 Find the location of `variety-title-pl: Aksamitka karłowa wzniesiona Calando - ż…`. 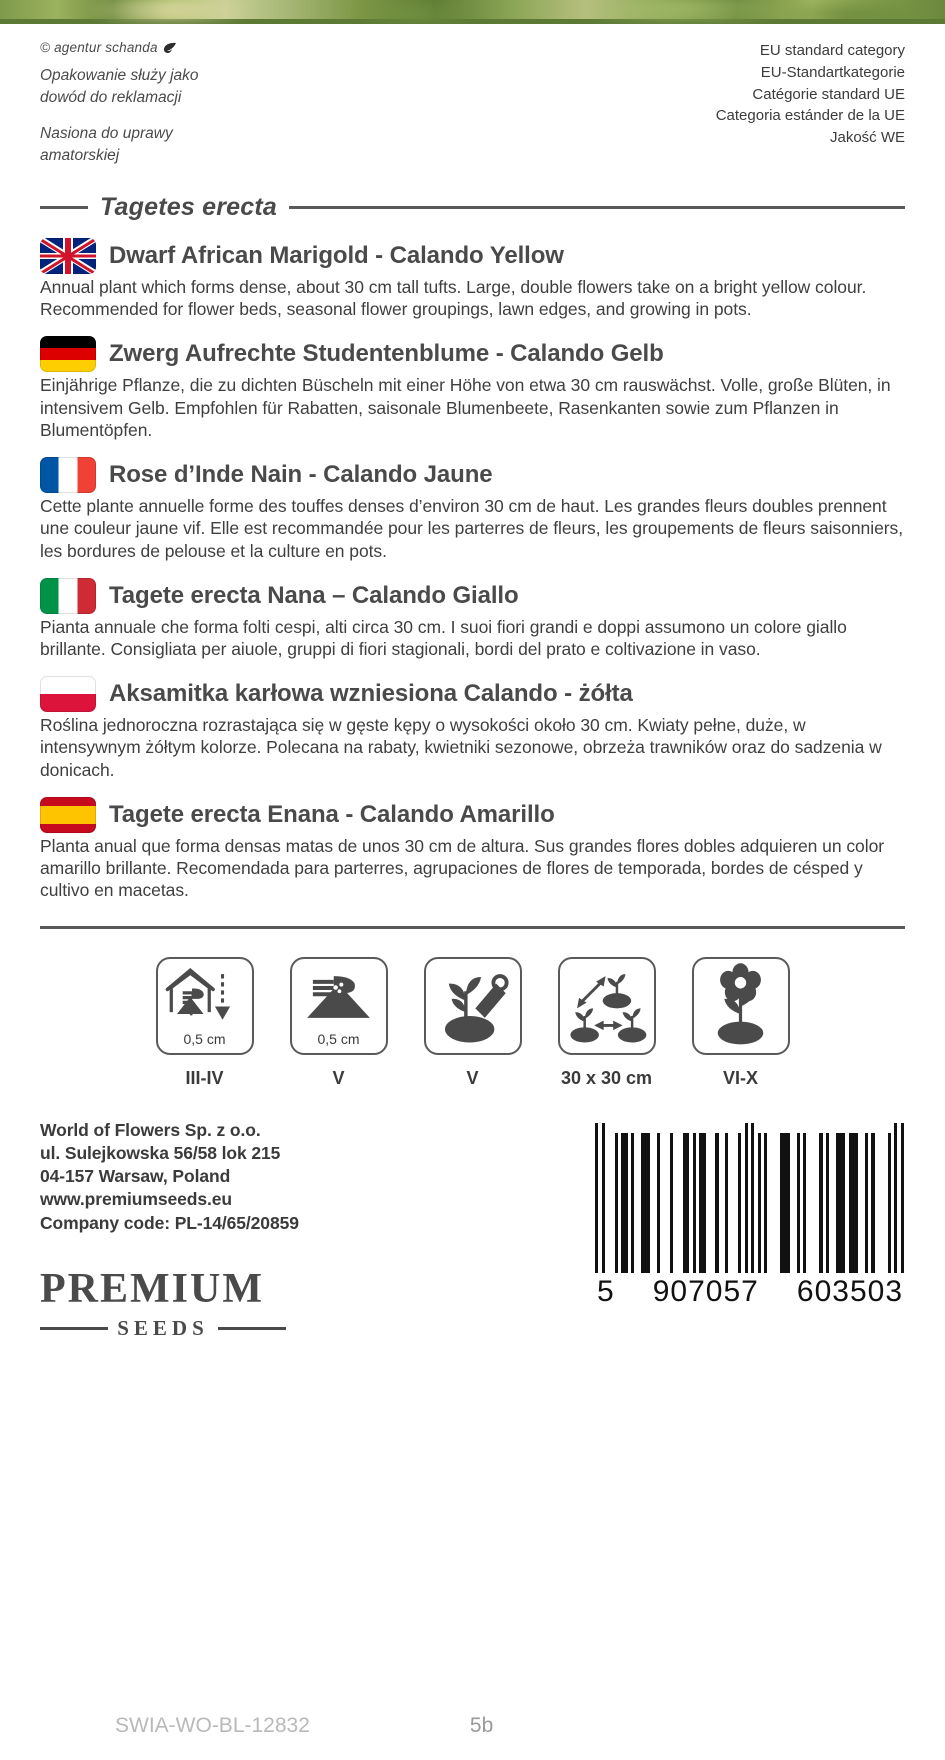

variety-title-pl: Aksamitka karłowa wzniesiona Calando - ż… is located at coordinates (371, 693).